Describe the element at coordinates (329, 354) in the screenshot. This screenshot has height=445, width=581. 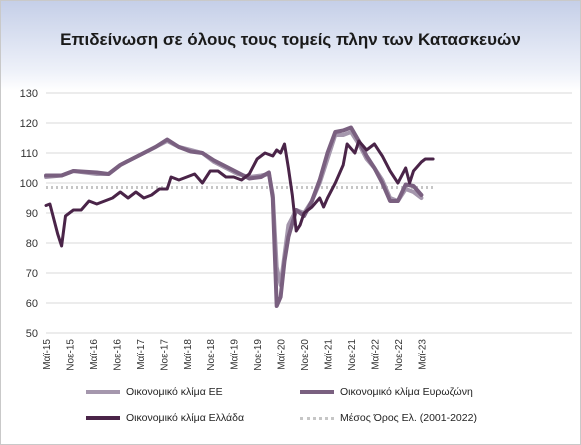
I see `x-tick-label: Μαϊ-21` at that location.